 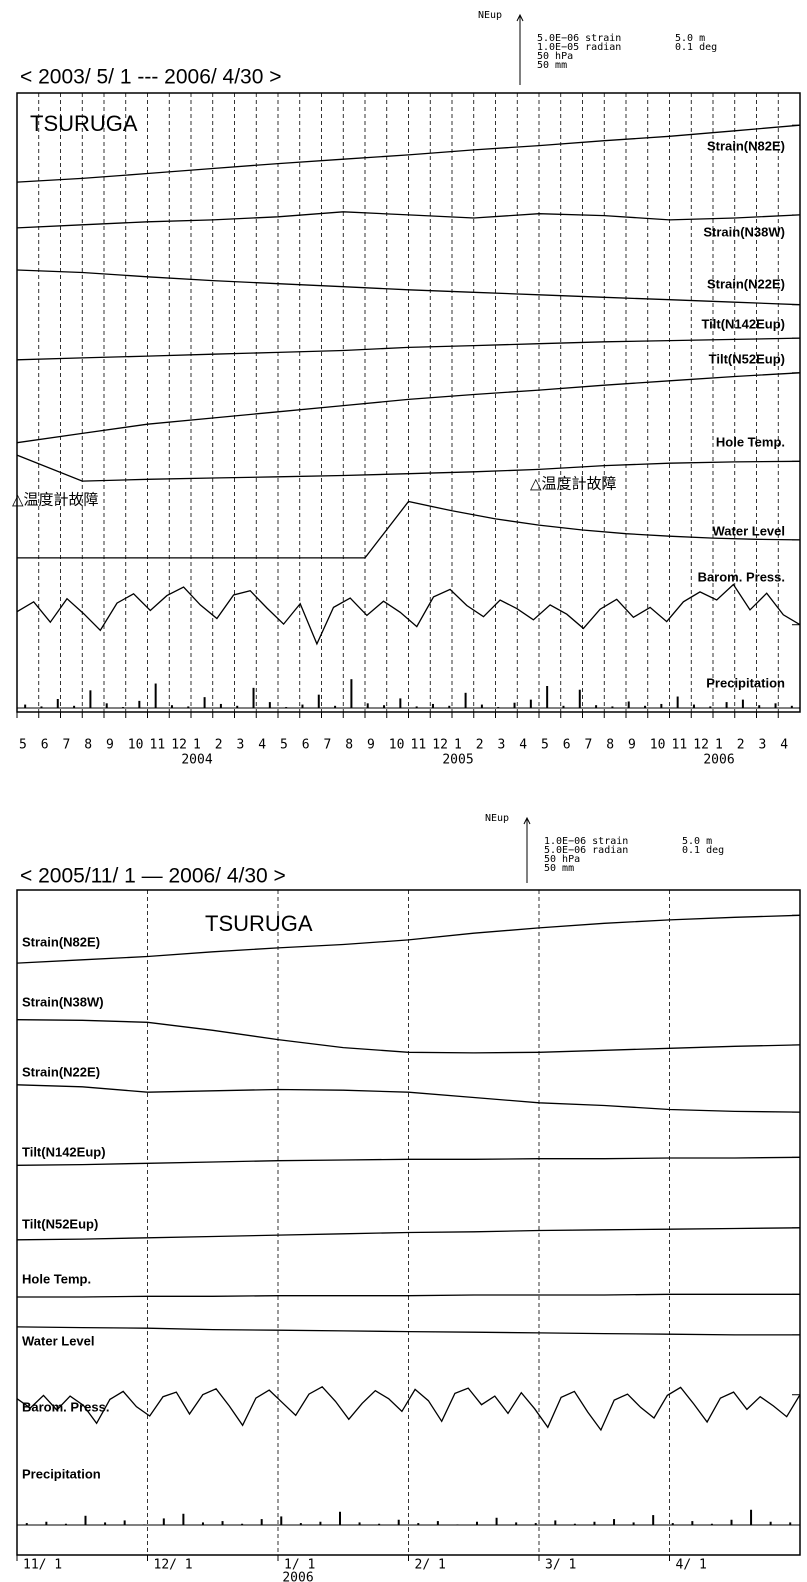 I want to click on chart-title: < 2005/11/ 1 — 2006/ 4/30 >, so click(x=153, y=876).